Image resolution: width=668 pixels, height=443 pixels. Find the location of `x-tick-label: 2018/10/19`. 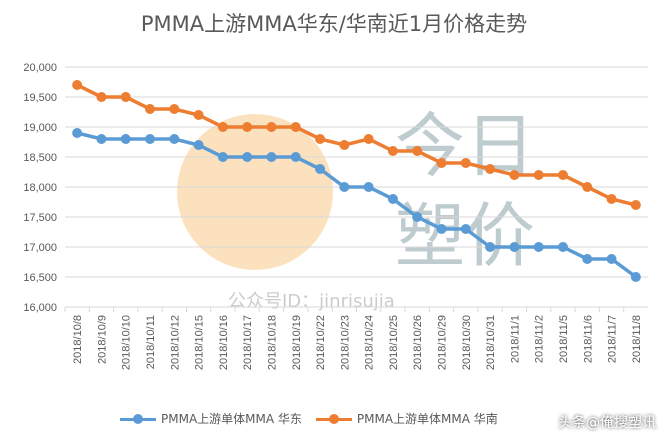

x-tick-label: 2018/10/19 is located at coordinates (297, 342).